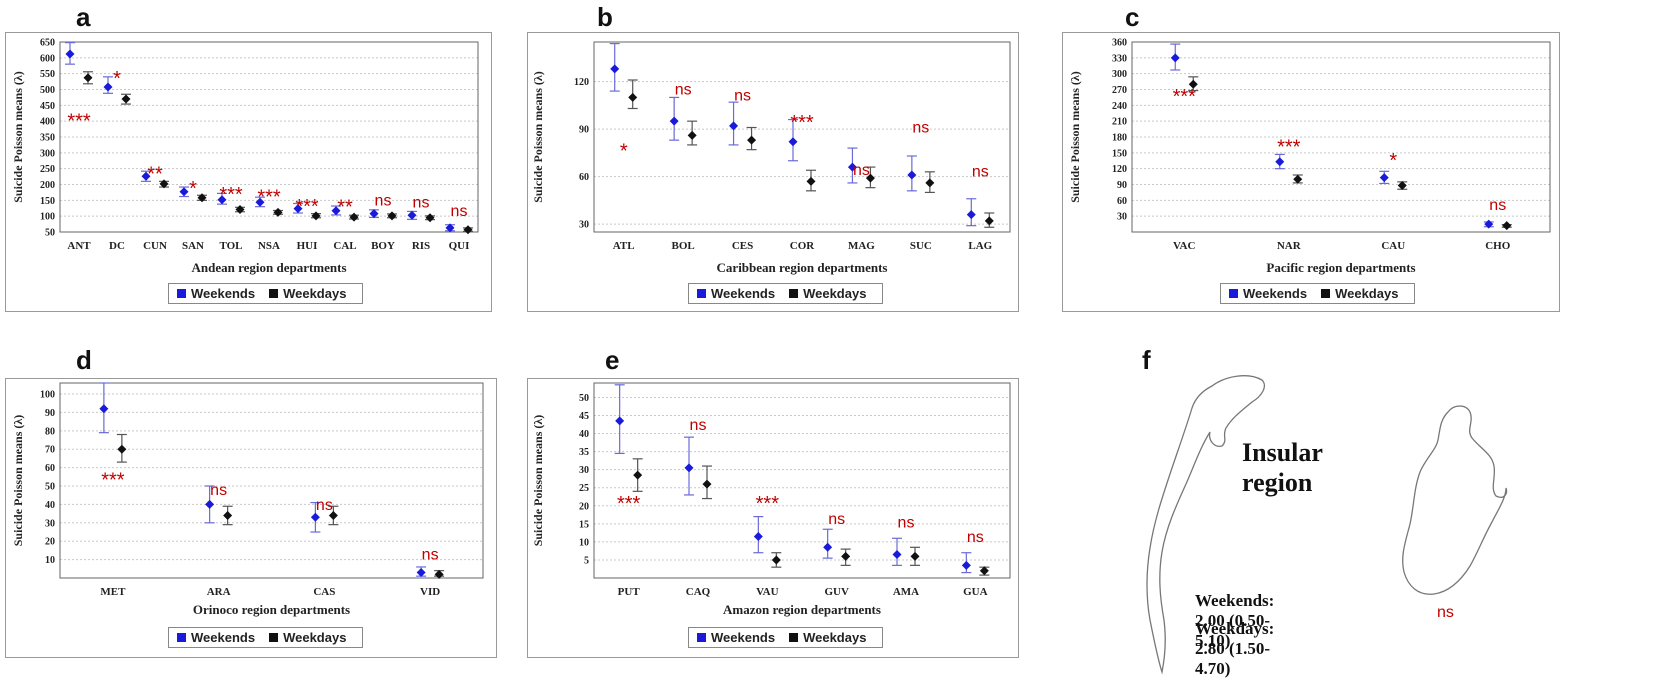 This screenshot has height=700, width=1665. I want to click on y-tick-label: 300, so click(1119, 74).